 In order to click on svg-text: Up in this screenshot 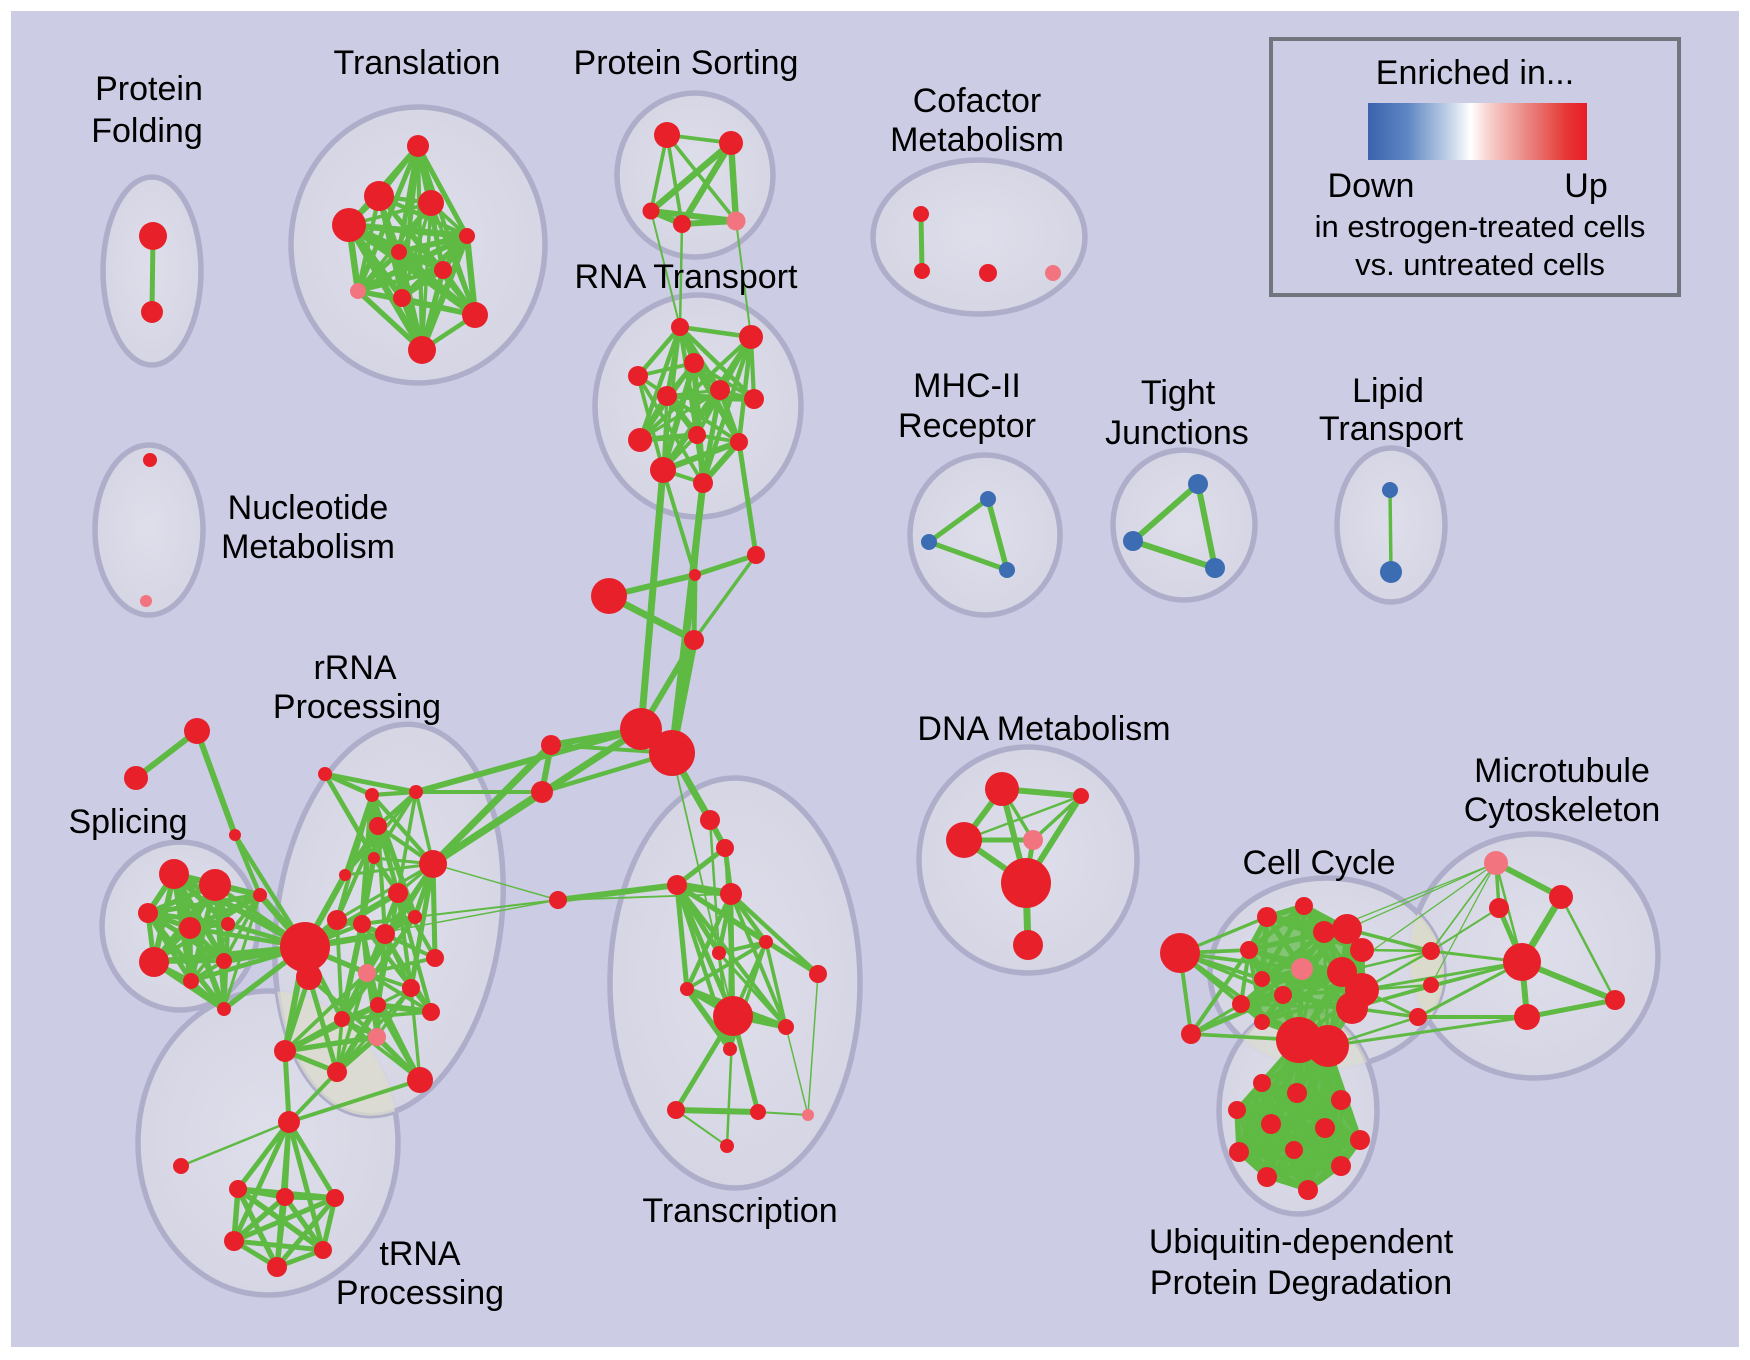, I will do `click(1585, 186)`.